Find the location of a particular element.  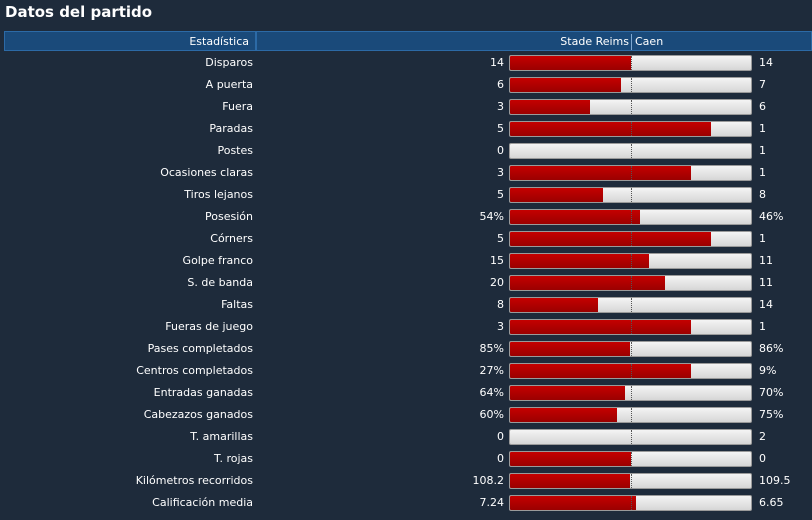

home-value: 27% is located at coordinates (491, 370).